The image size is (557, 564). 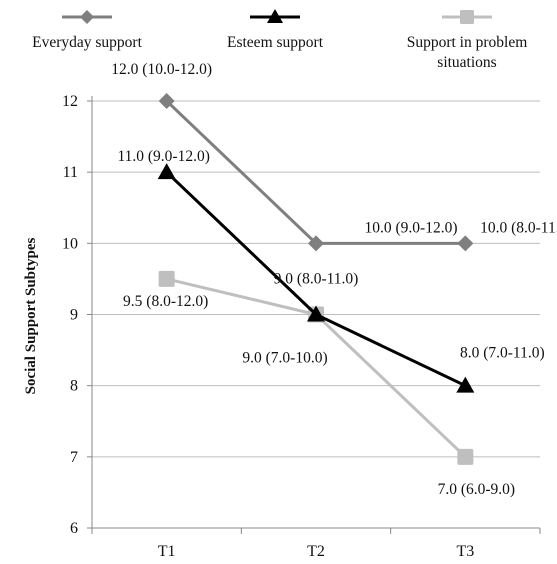 I want to click on y-tick-label: 7, so click(x=74, y=457).